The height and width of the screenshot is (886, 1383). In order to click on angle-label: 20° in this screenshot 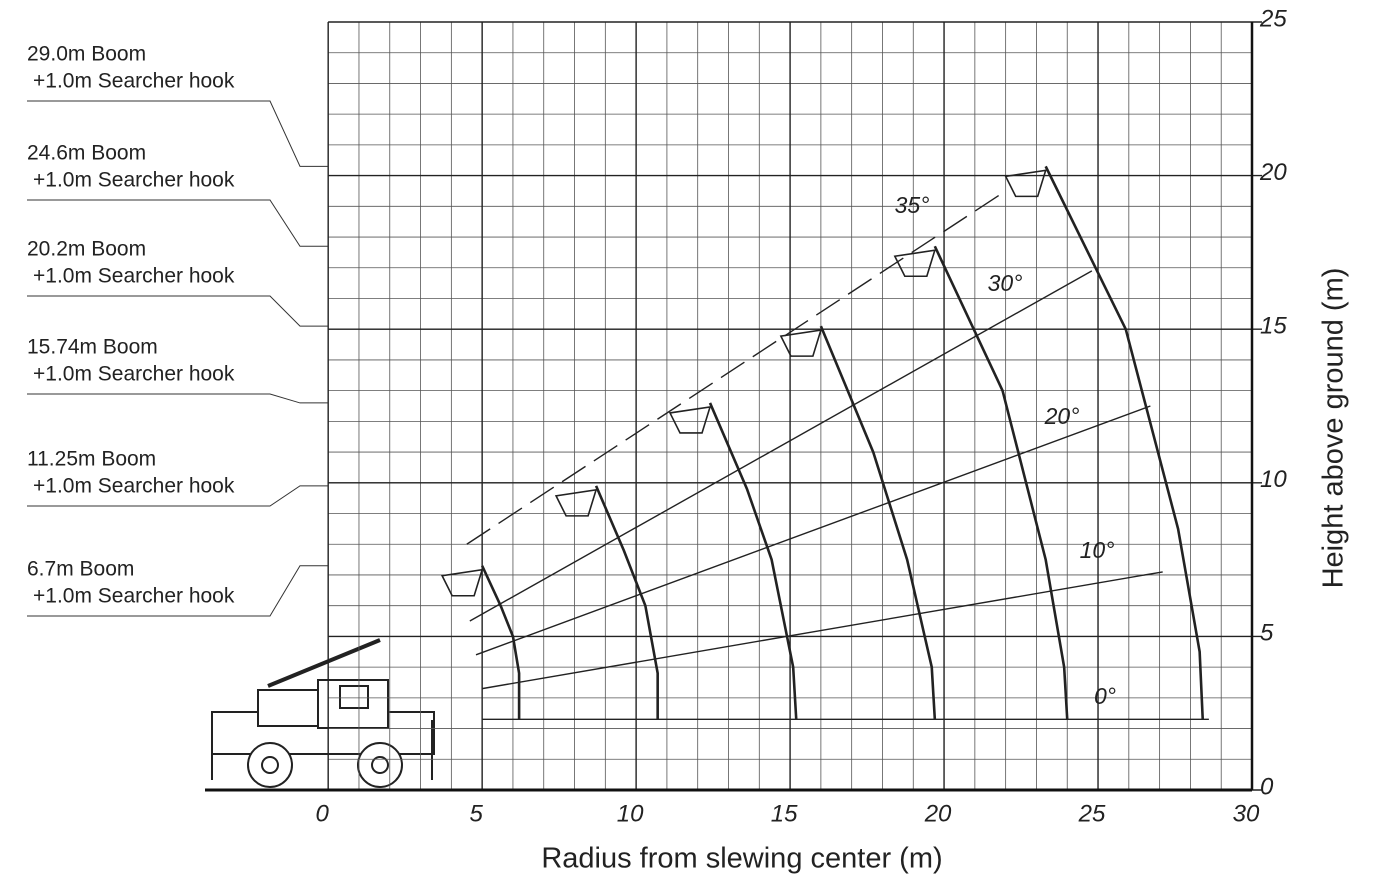, I will do `click(1062, 416)`.